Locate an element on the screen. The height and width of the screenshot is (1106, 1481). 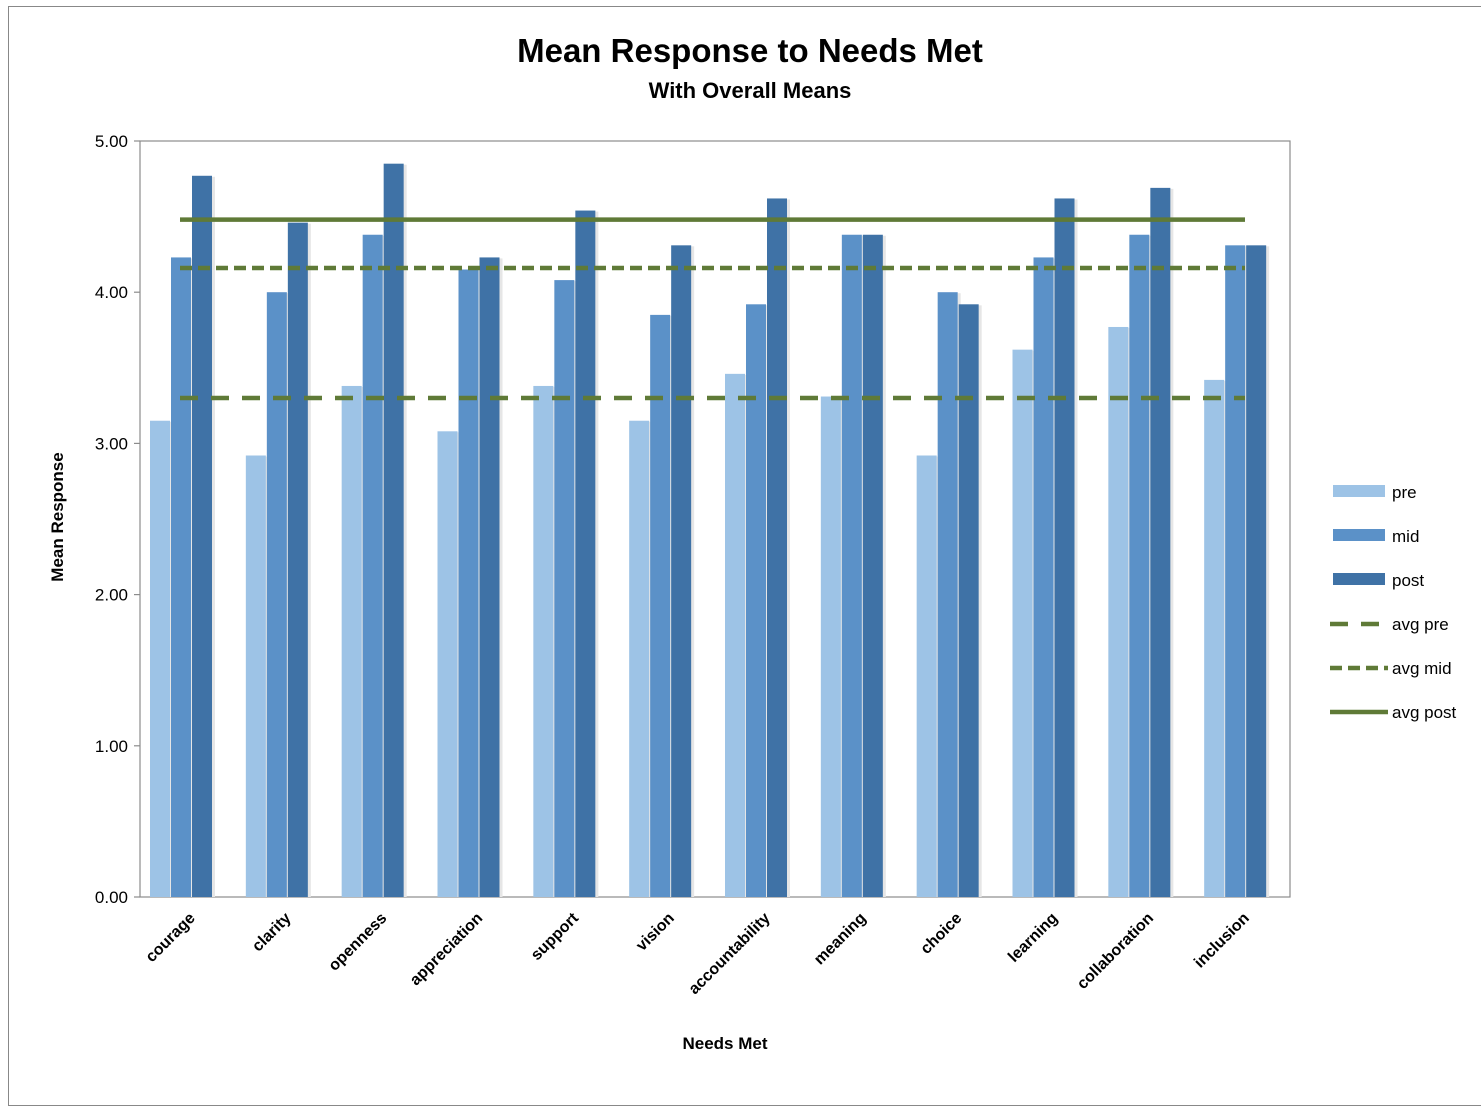
legend-label: avg post is located at coordinates (1424, 712).